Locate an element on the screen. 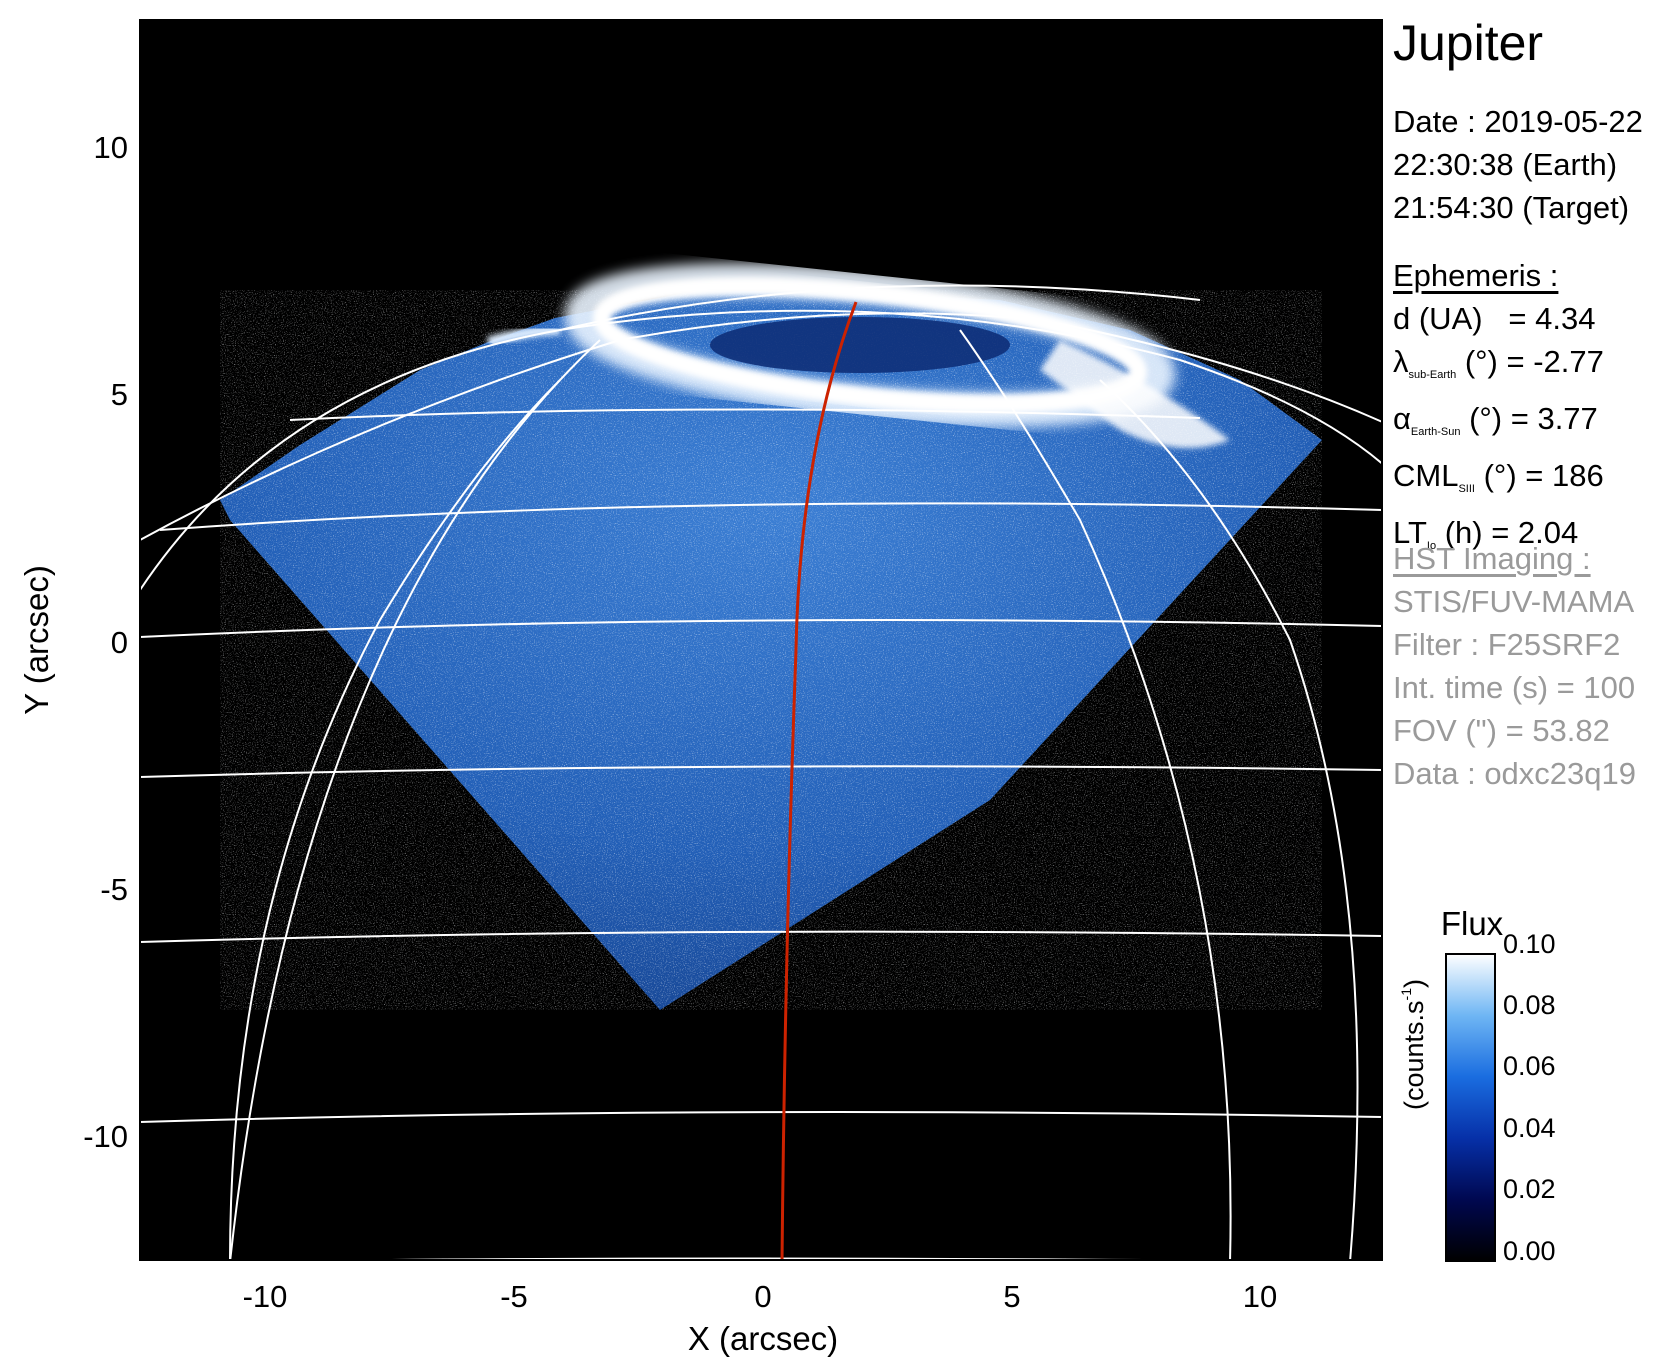  colorbar-title: Flux is located at coordinates (1472, 923).